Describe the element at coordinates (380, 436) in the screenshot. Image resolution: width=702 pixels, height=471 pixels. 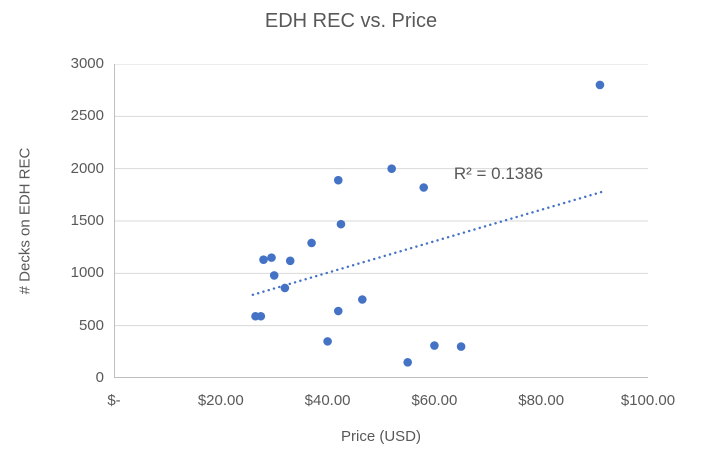
I see `x-axis-title: Price (USD)` at that location.